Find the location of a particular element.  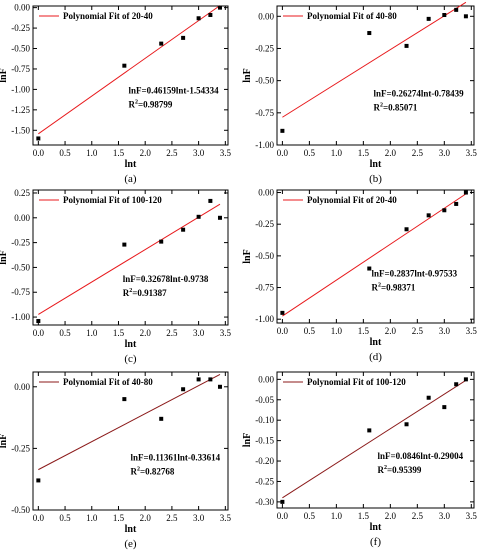

fit-equation: lnF=0.11361lnt-0.33614 is located at coordinates (176, 457).